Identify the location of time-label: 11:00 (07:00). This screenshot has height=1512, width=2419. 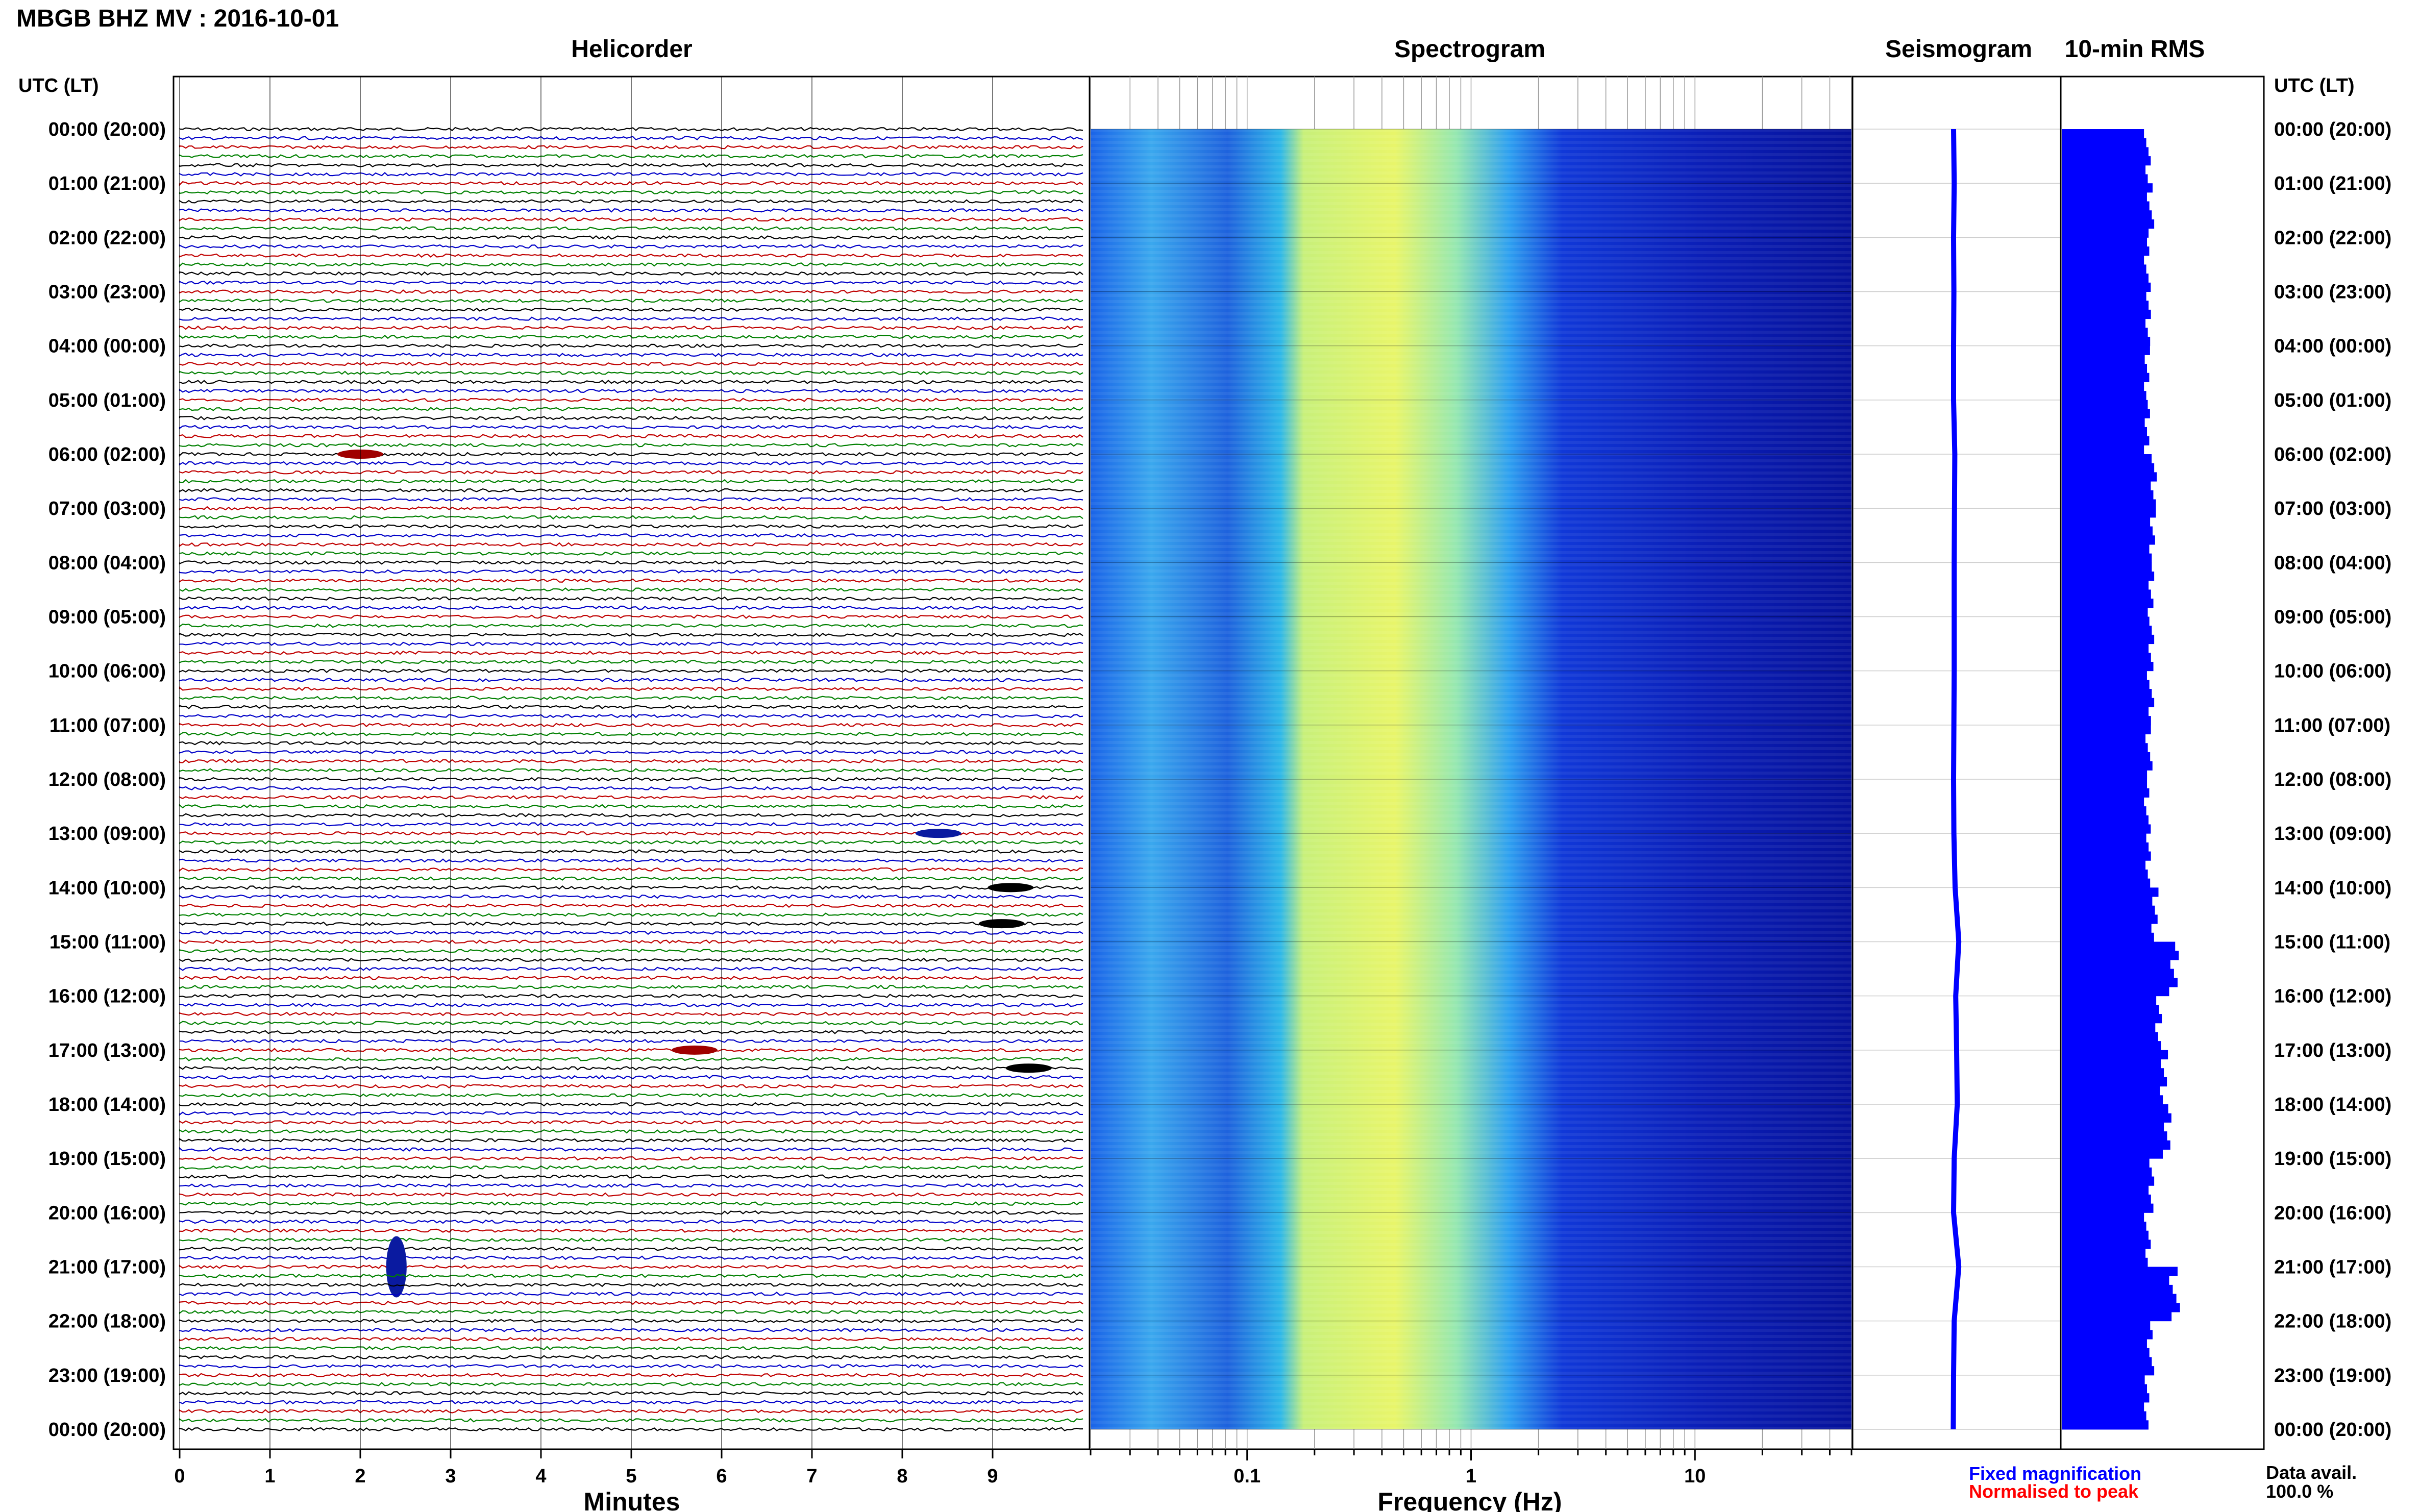
(108, 725).